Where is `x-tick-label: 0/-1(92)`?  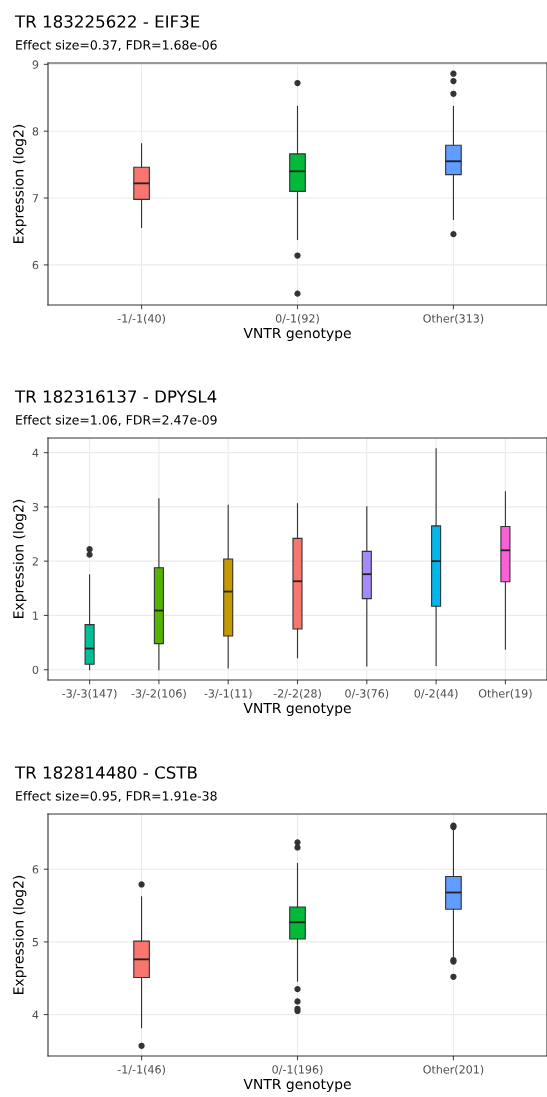 x-tick-label: 0/-1(92) is located at coordinates (297, 319).